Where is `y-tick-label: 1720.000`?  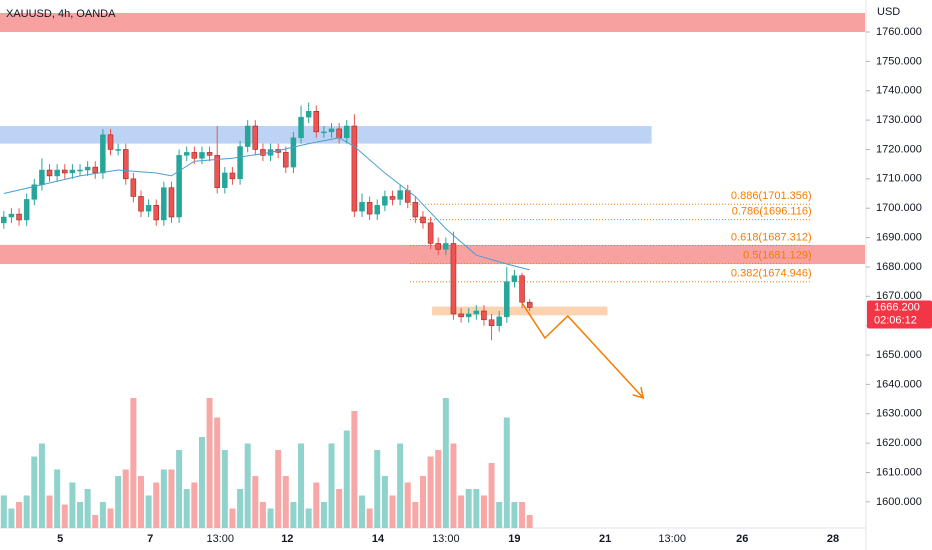 y-tick-label: 1720.000 is located at coordinates (899, 149).